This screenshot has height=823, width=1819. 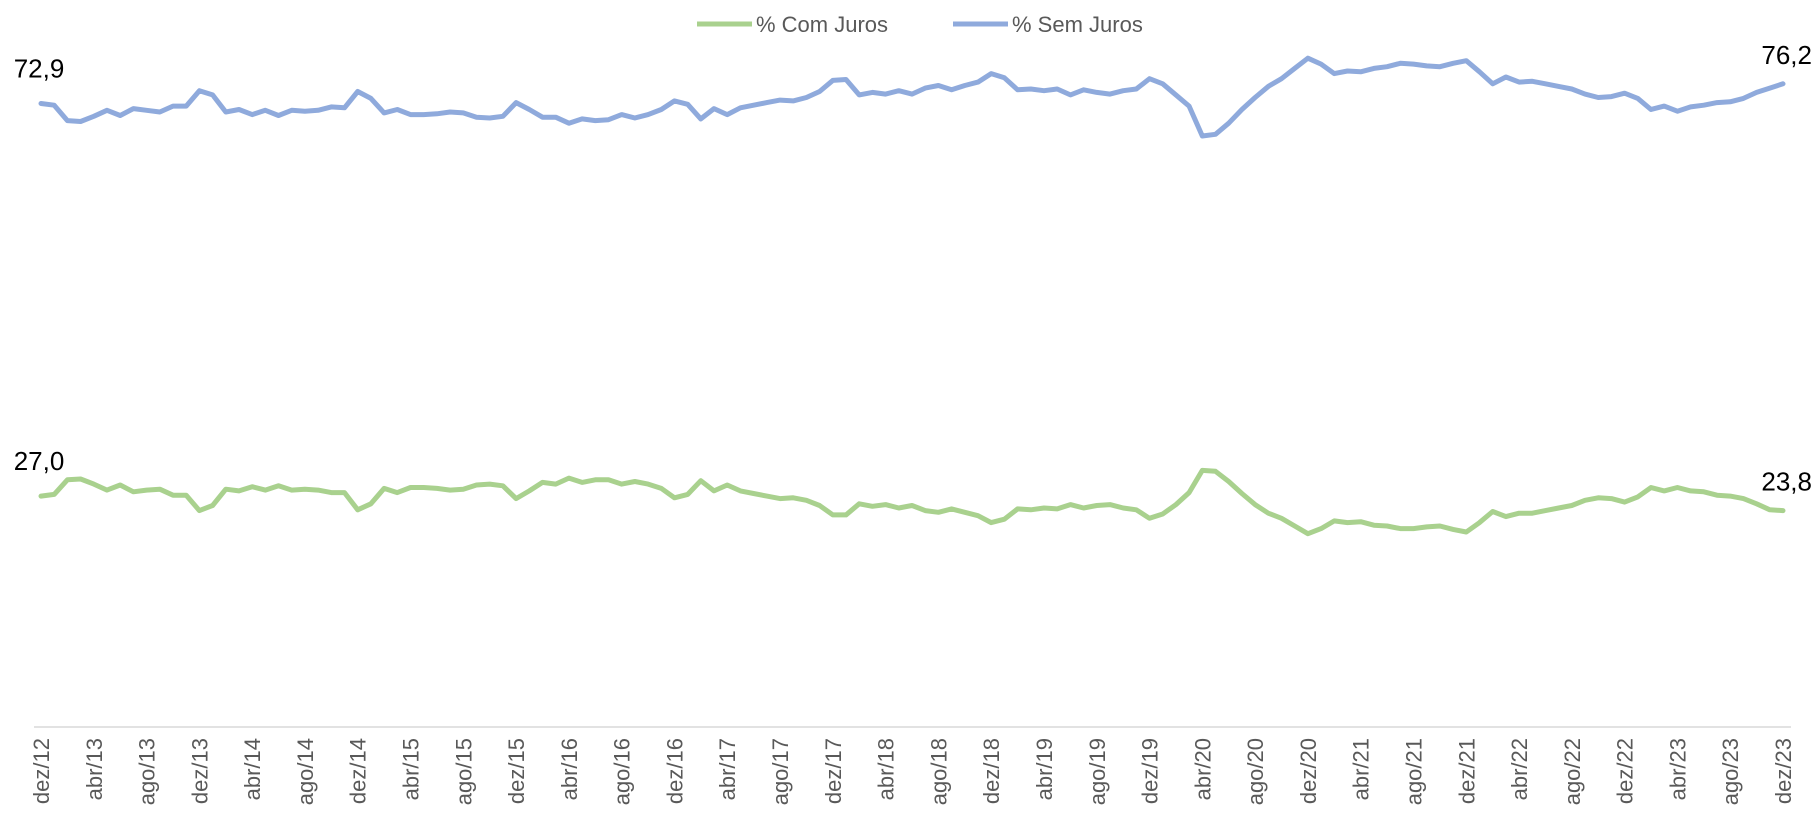 I want to click on x-tick-label: abr/16, so click(x=569, y=769).